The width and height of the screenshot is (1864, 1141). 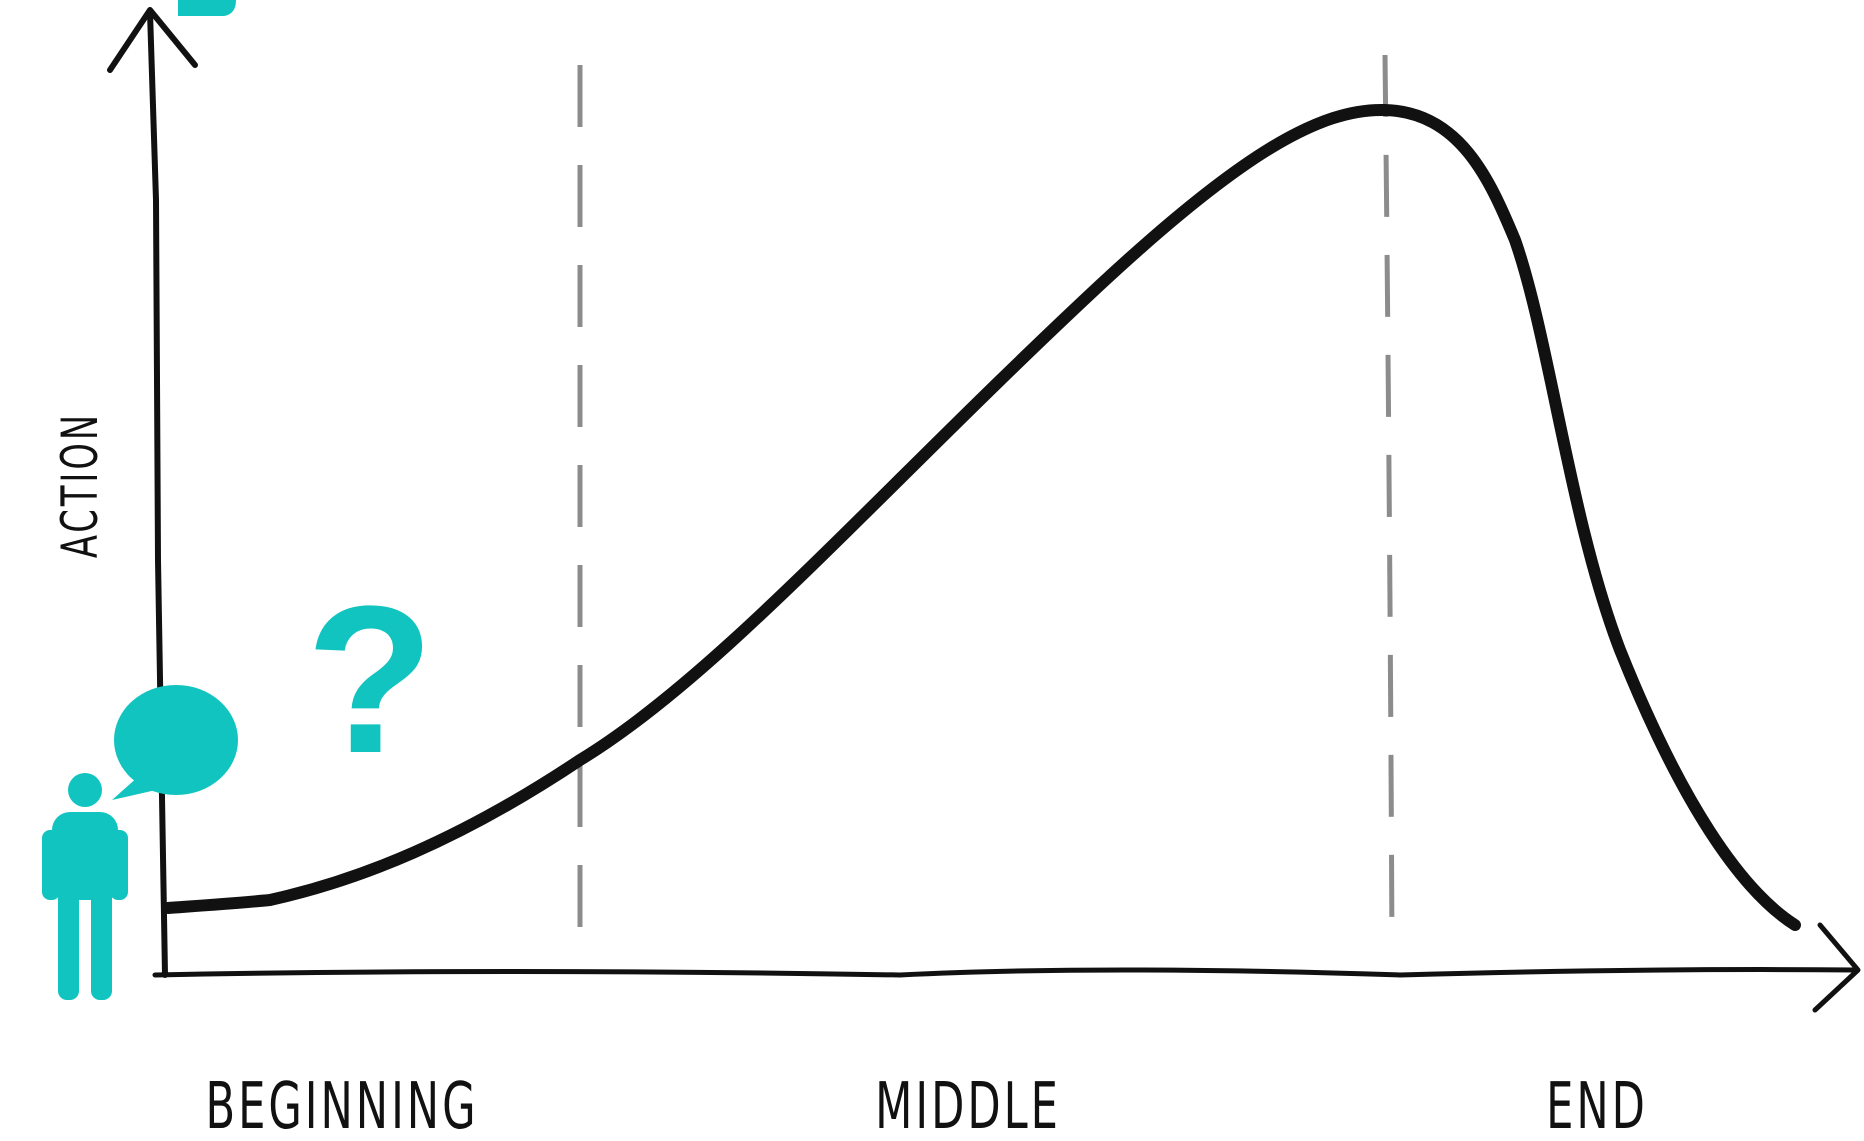 What do you see at coordinates (157, 493) in the screenshot?
I see `y-axis` at bounding box center [157, 493].